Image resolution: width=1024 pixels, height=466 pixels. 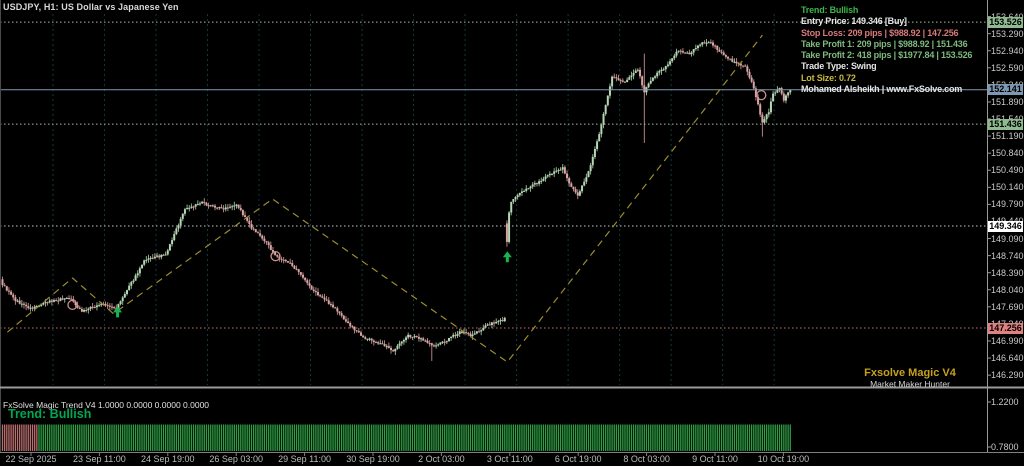 I want to click on price-tick-label: 146.640, so click(x=1007, y=358).